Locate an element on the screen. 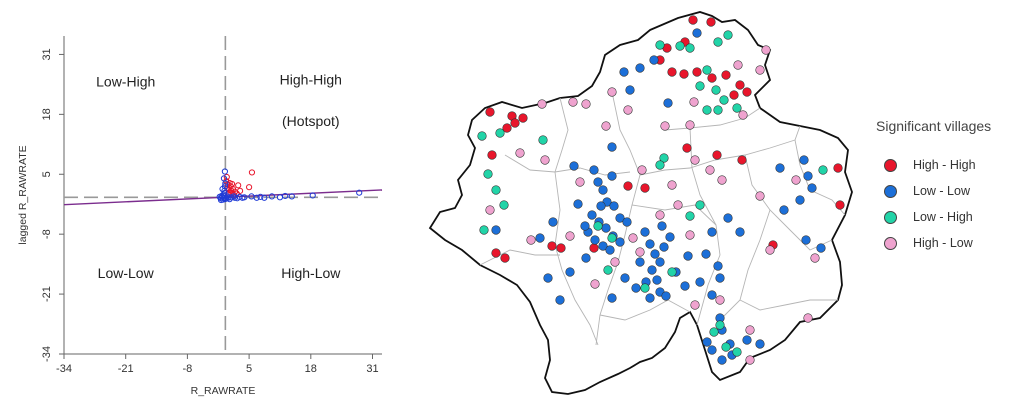 This screenshot has height=402, width=1024. legend-item-high-low: High - Low is located at coordinates (950, 243).